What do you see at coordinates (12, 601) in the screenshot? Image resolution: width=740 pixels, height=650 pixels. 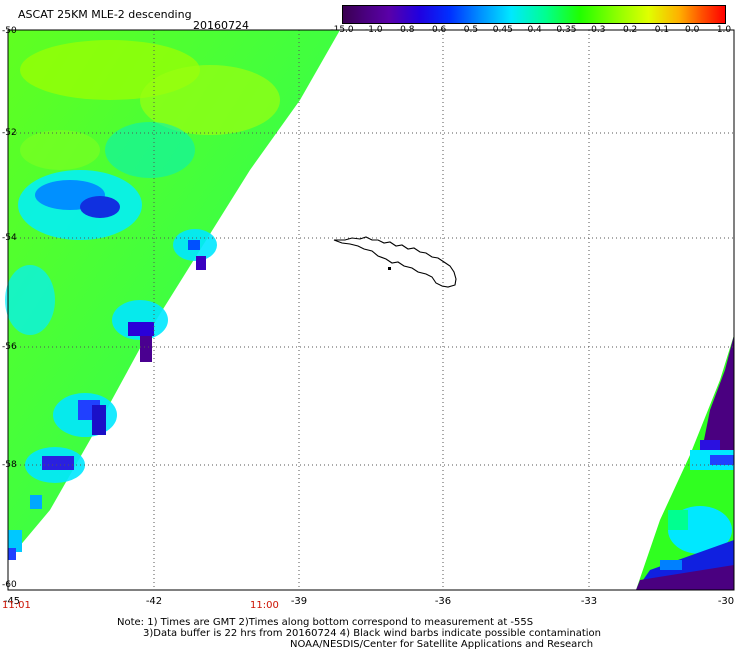 I see `x-tick-label: -45` at bounding box center [12, 601].